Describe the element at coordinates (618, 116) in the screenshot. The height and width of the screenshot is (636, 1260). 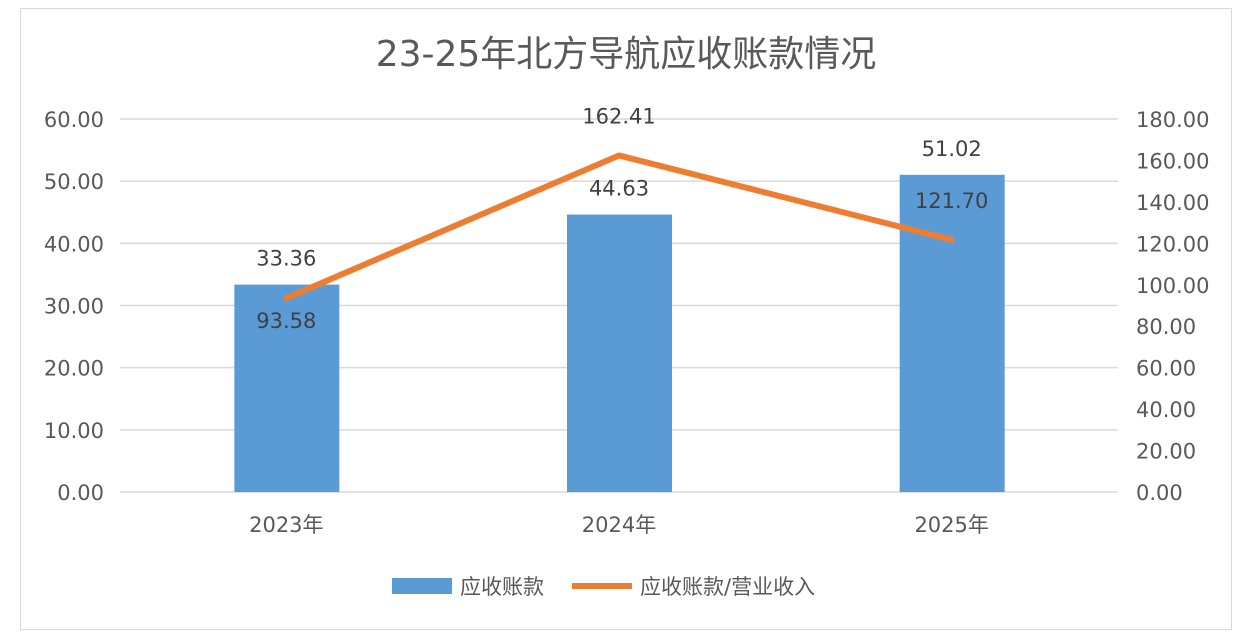
I see `line-data-label: 162.41` at that location.